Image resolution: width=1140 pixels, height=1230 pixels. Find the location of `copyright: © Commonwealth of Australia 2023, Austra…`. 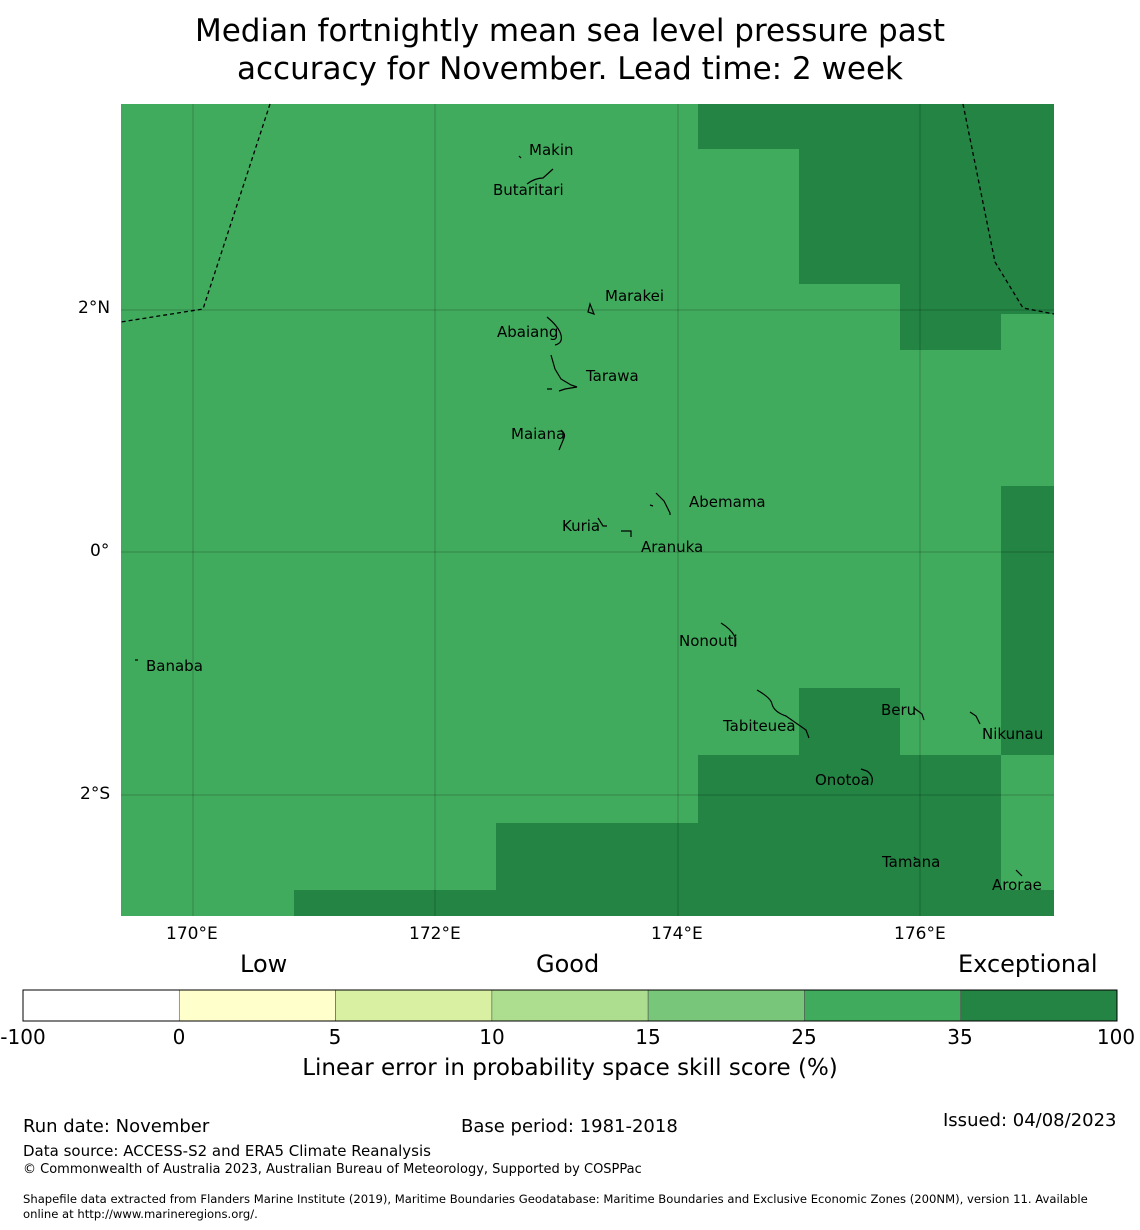

copyright: © Commonwealth of Australia 2023, Austra… is located at coordinates (332, 1169).